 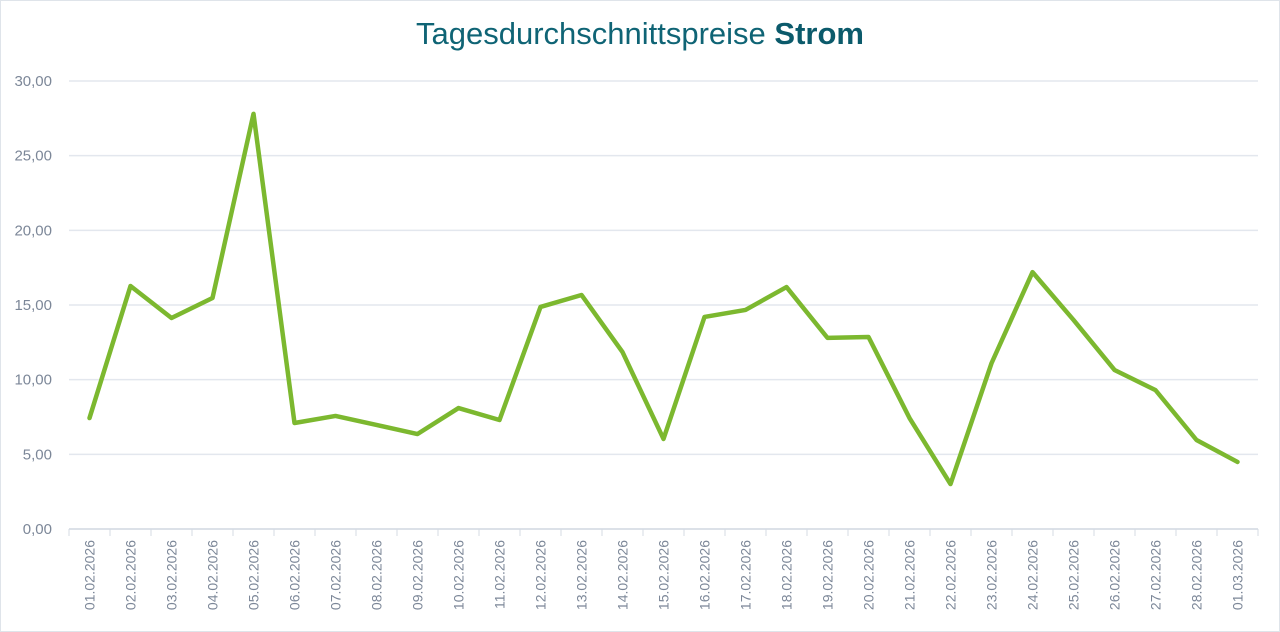 I want to click on x-tick-label: 02.02.2026, so click(x=131, y=575).